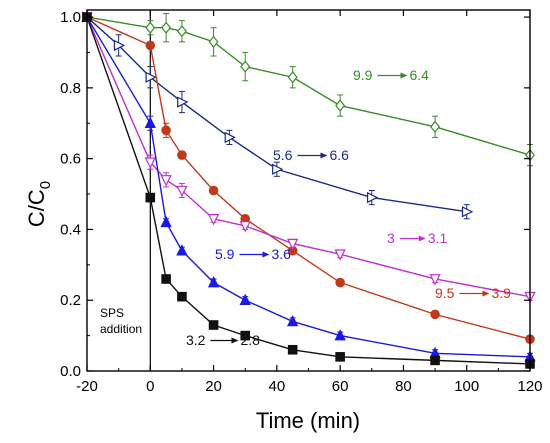 This screenshot has height=443, width=550. I want to click on y-tick-label: 0.8, so click(70, 88).